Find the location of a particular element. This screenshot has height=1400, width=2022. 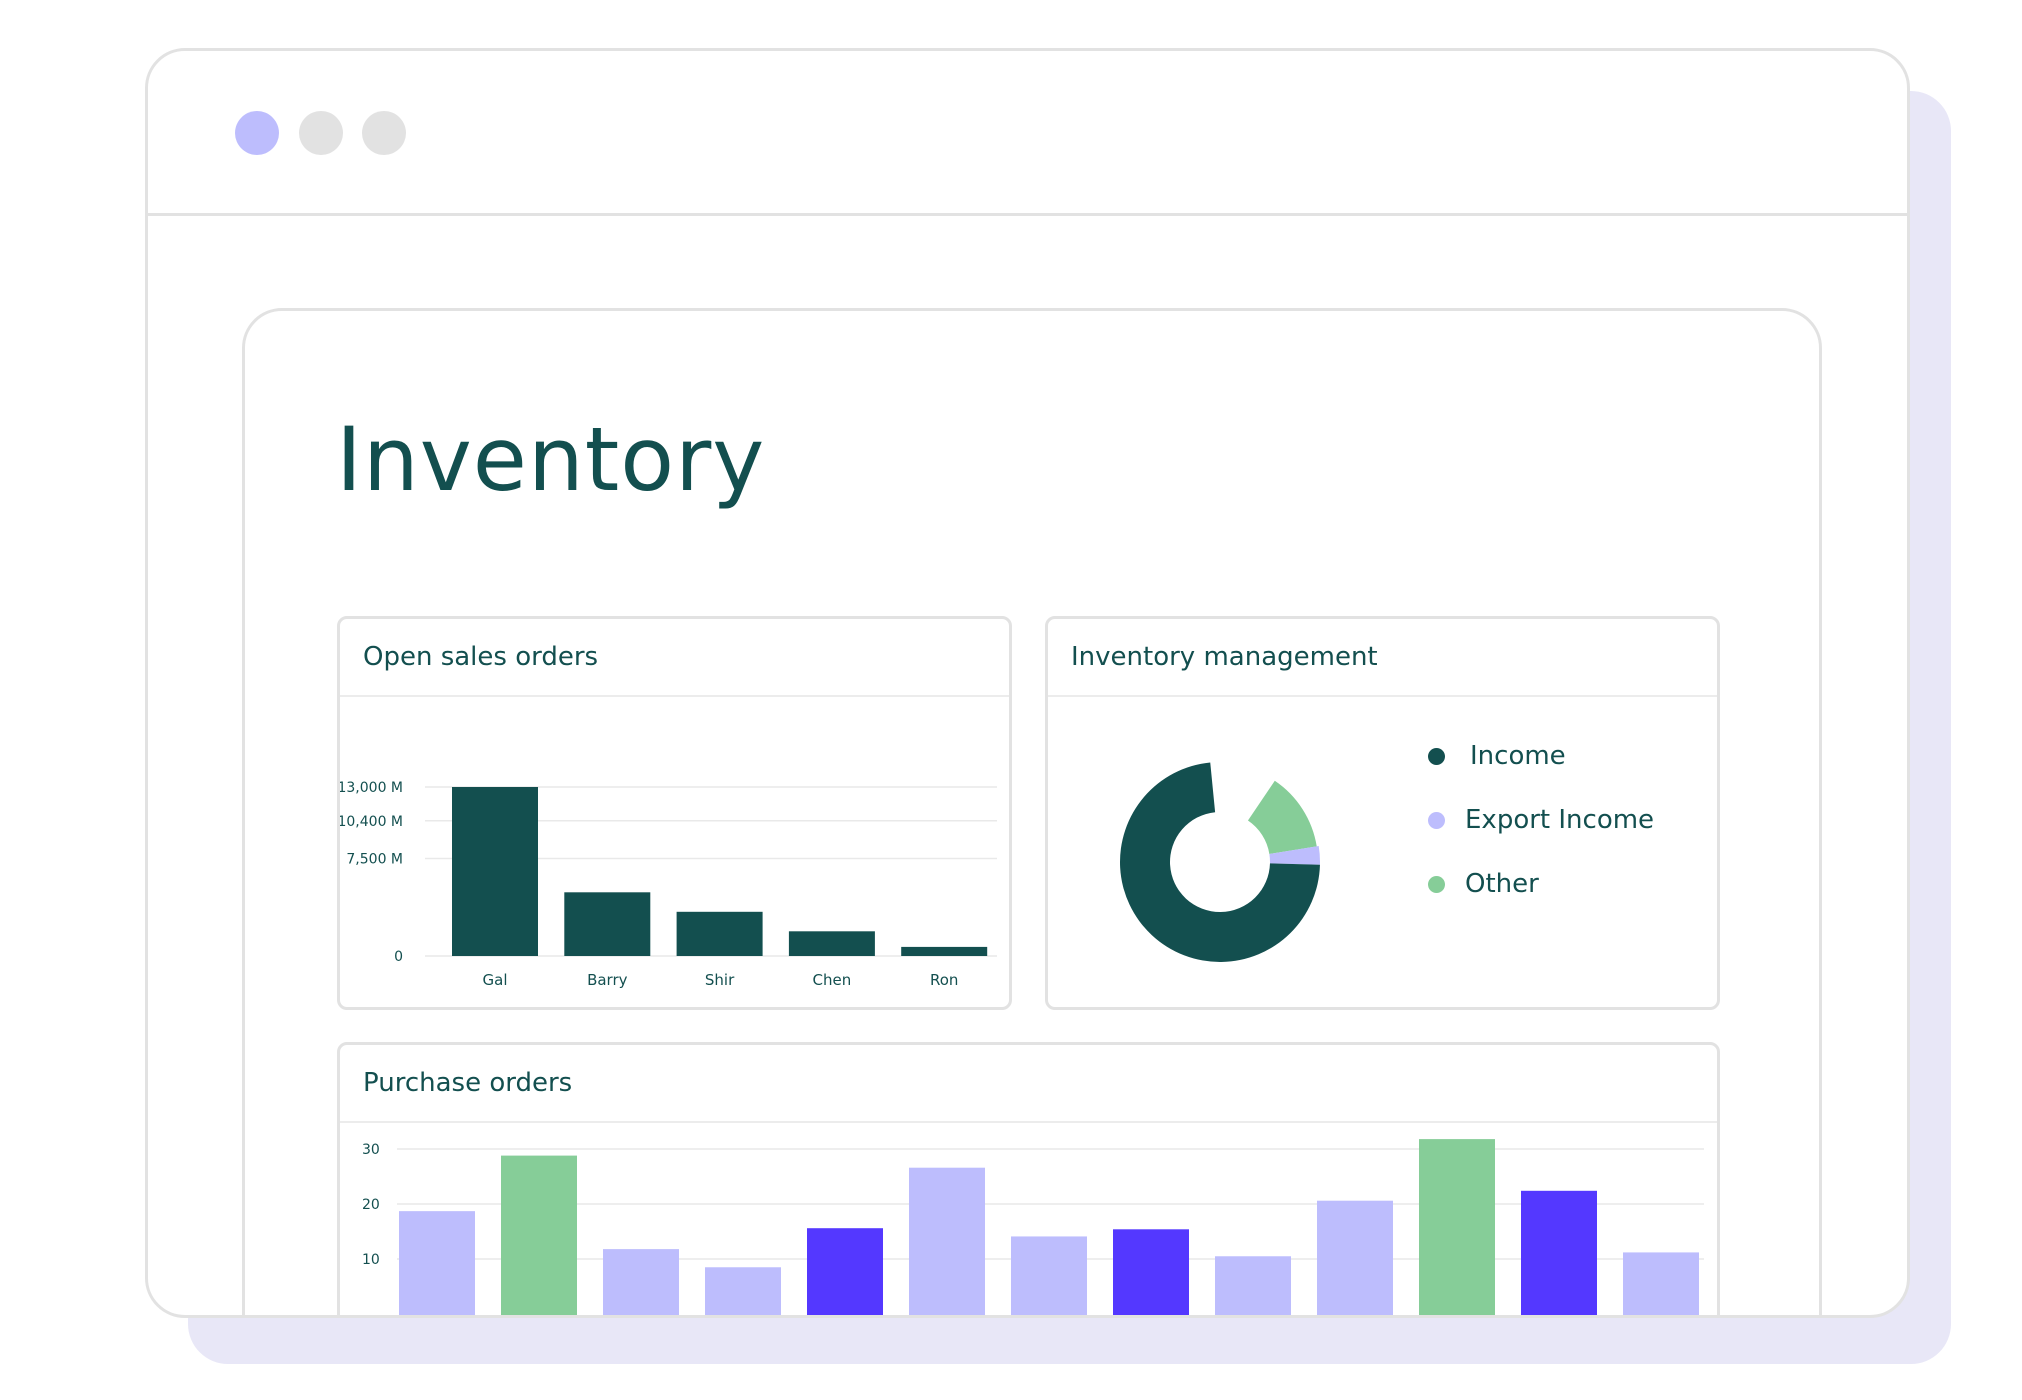

purchase-orders-chart: 10 20 30 is located at coordinates (1033, 1228).